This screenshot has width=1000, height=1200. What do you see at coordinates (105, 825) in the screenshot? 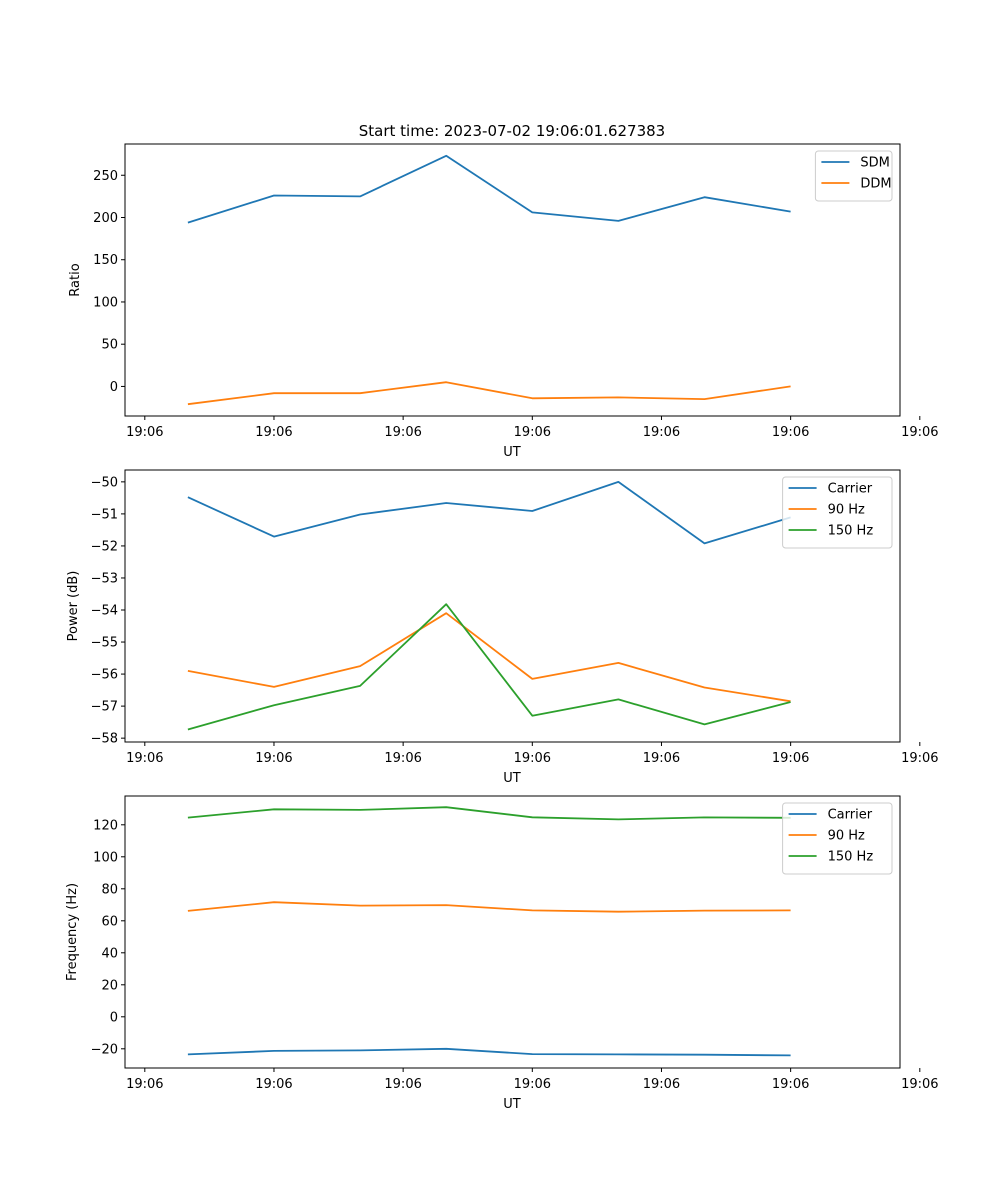
I see `y-tick-label: 120` at bounding box center [105, 825].